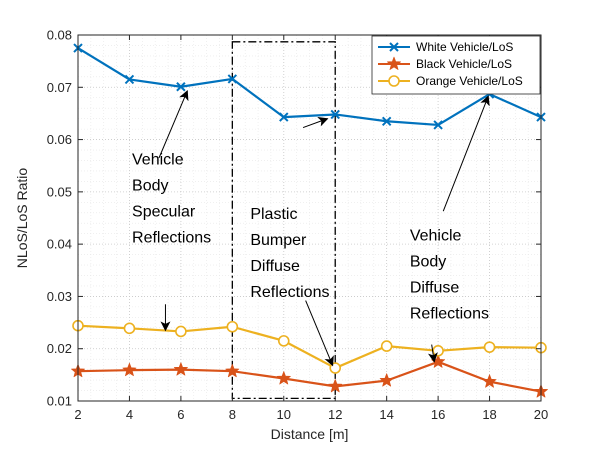 The width and height of the screenshot is (598, 454). Describe the element at coordinates (438, 414) in the screenshot. I see `x-tick-label: 16` at that location.